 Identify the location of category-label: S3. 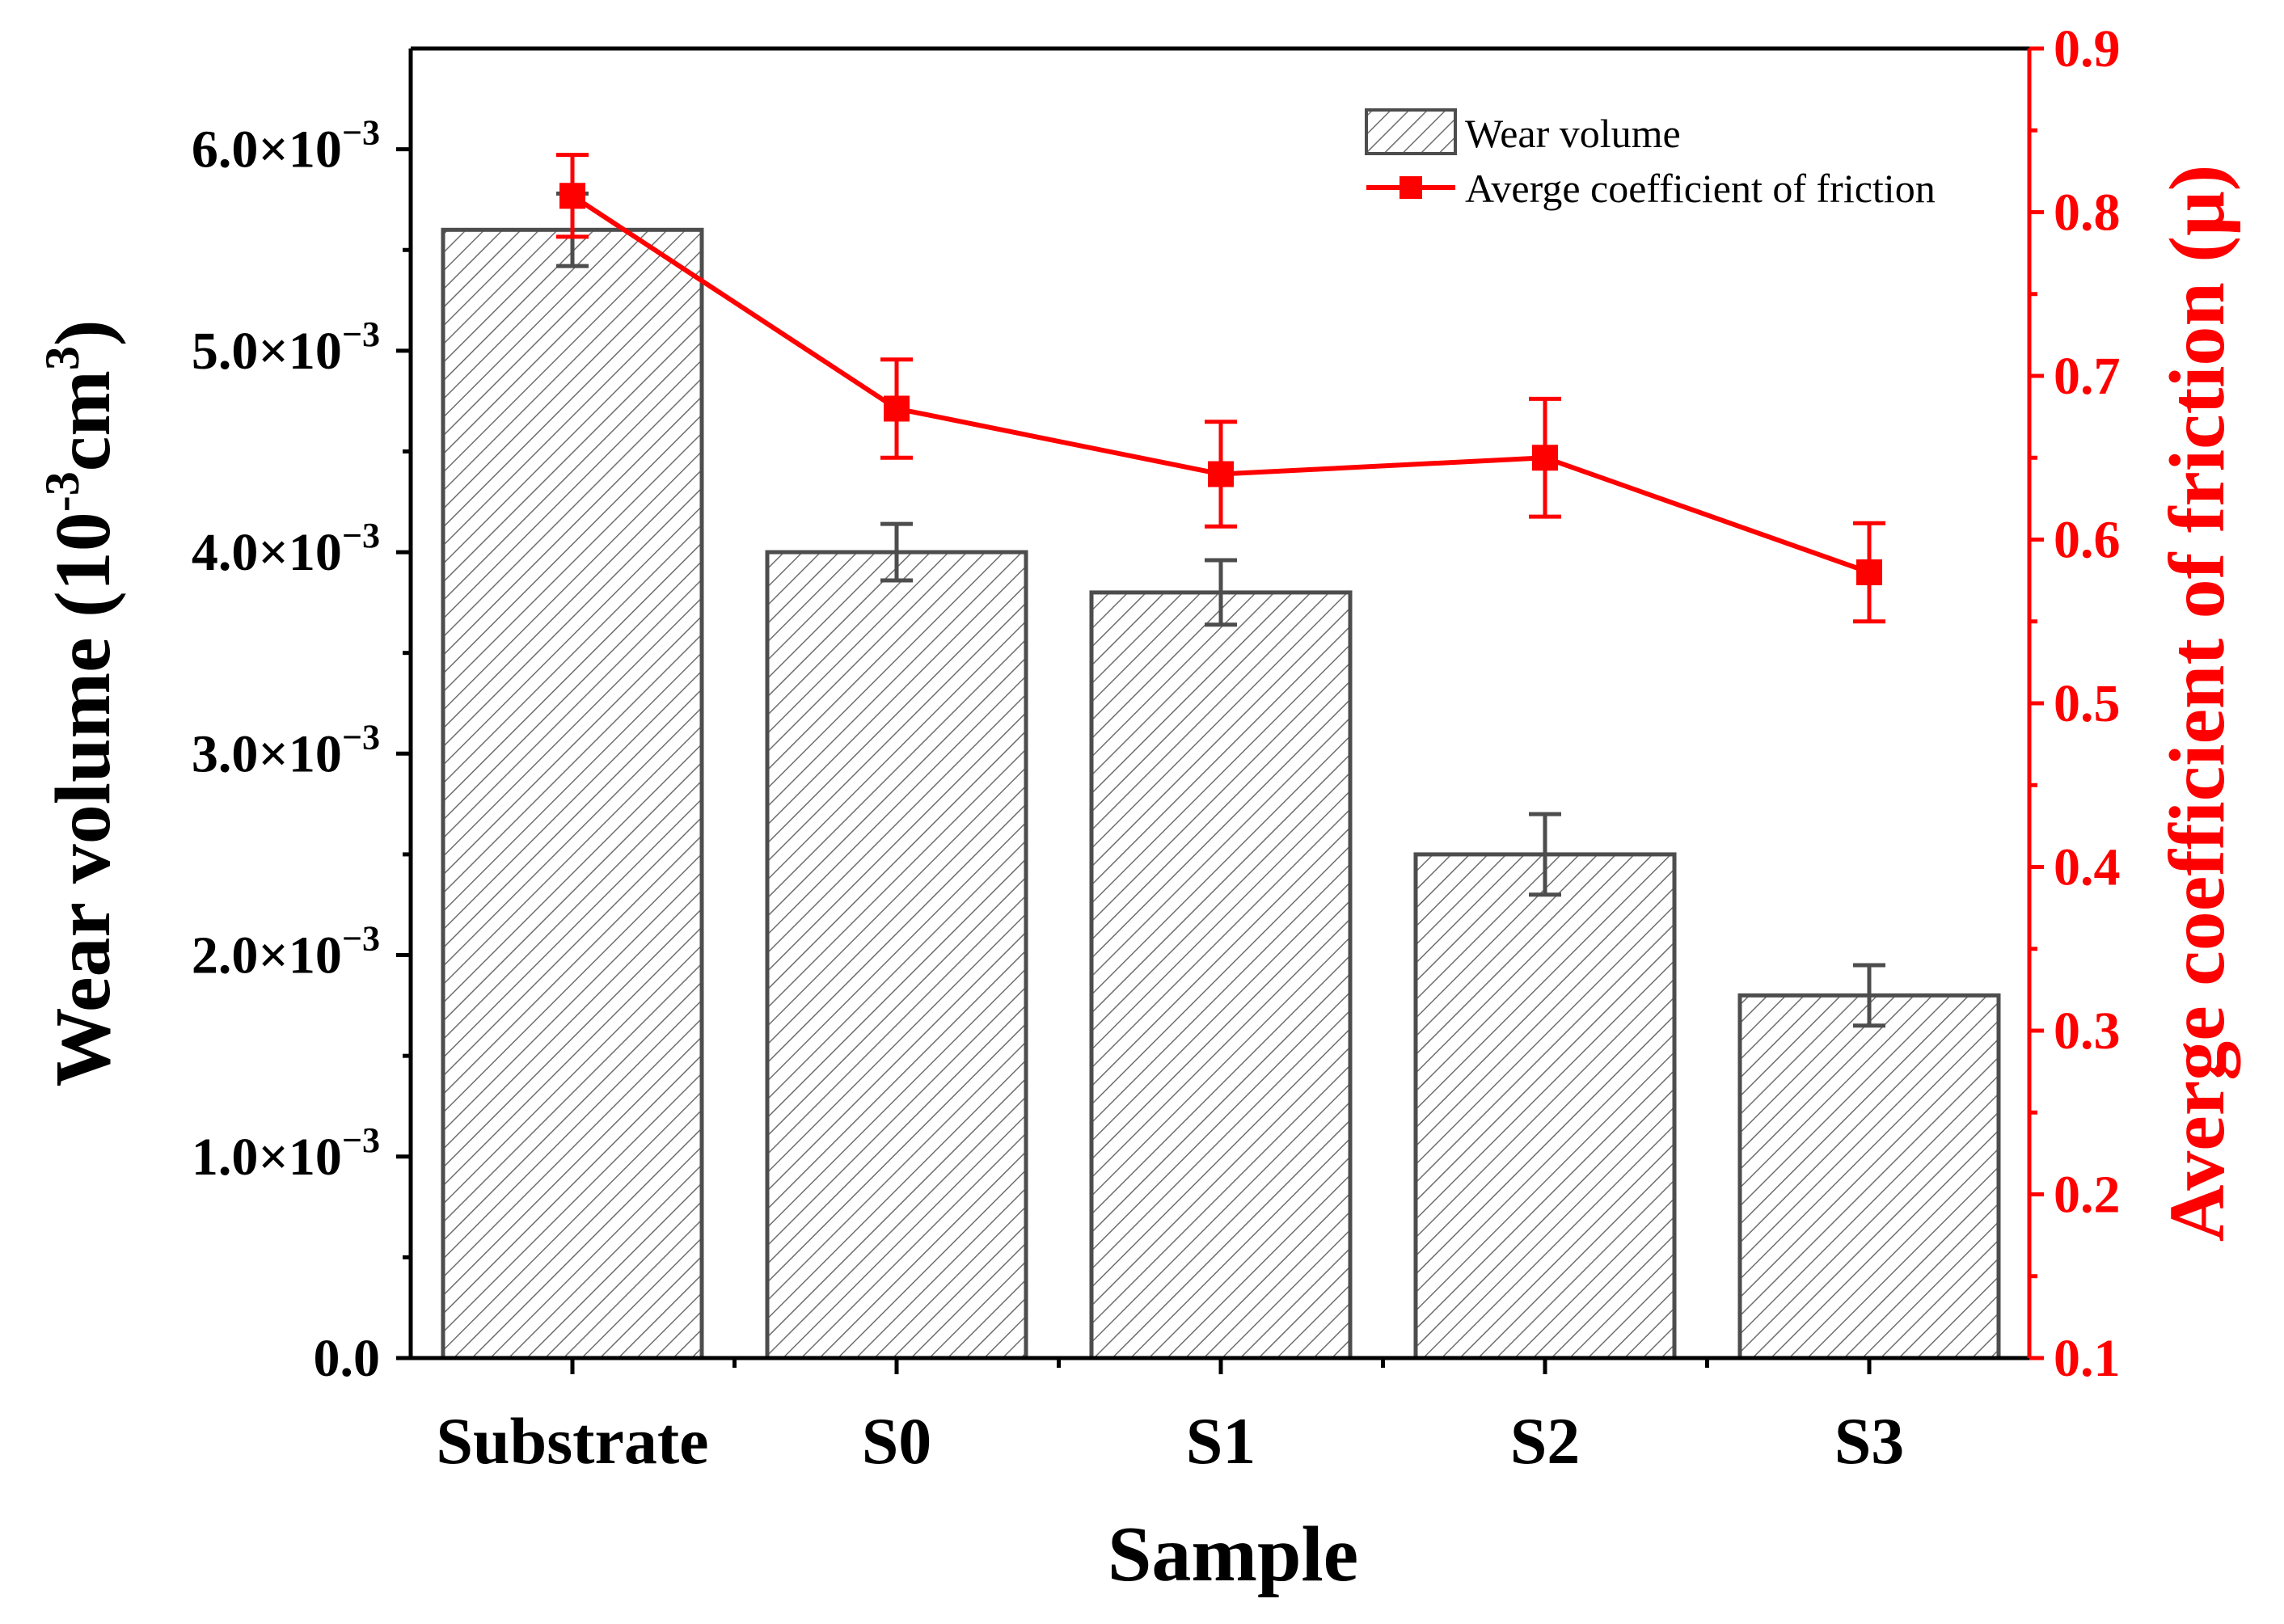
(1869, 1441).